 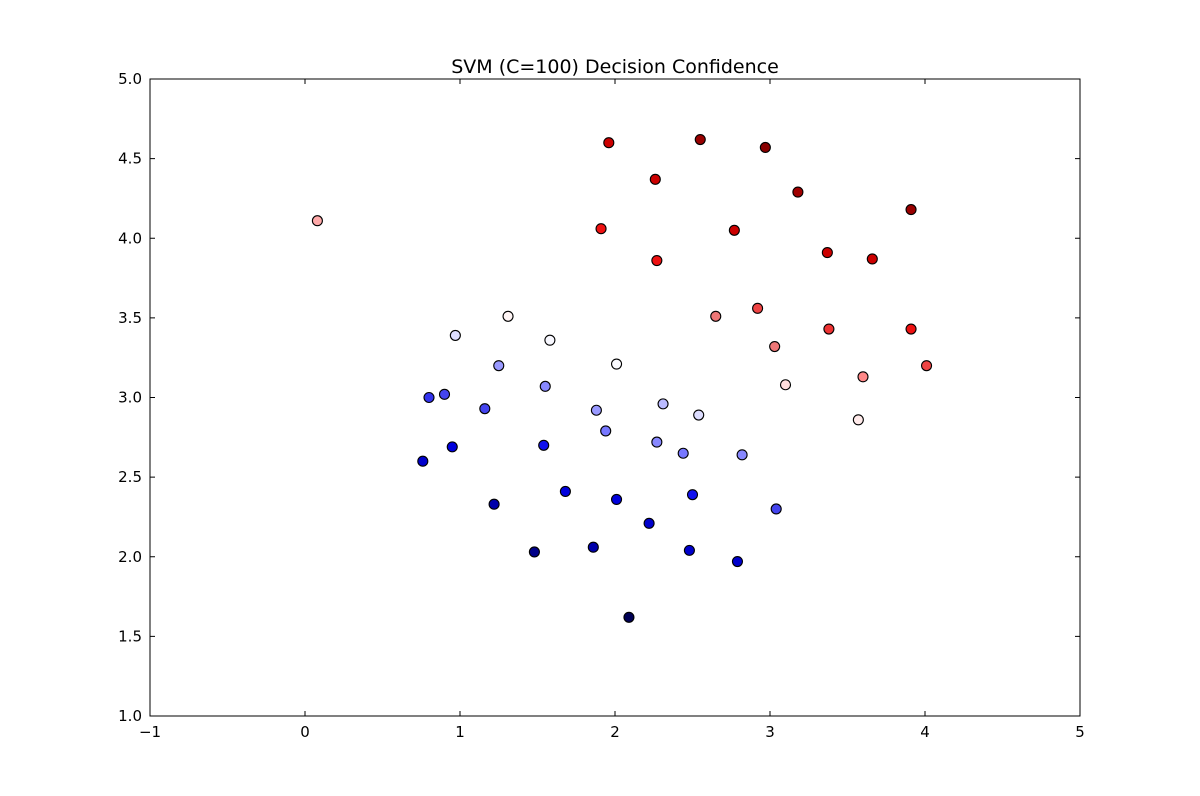 I want to click on x-tick-label: 3, so click(x=770, y=732).